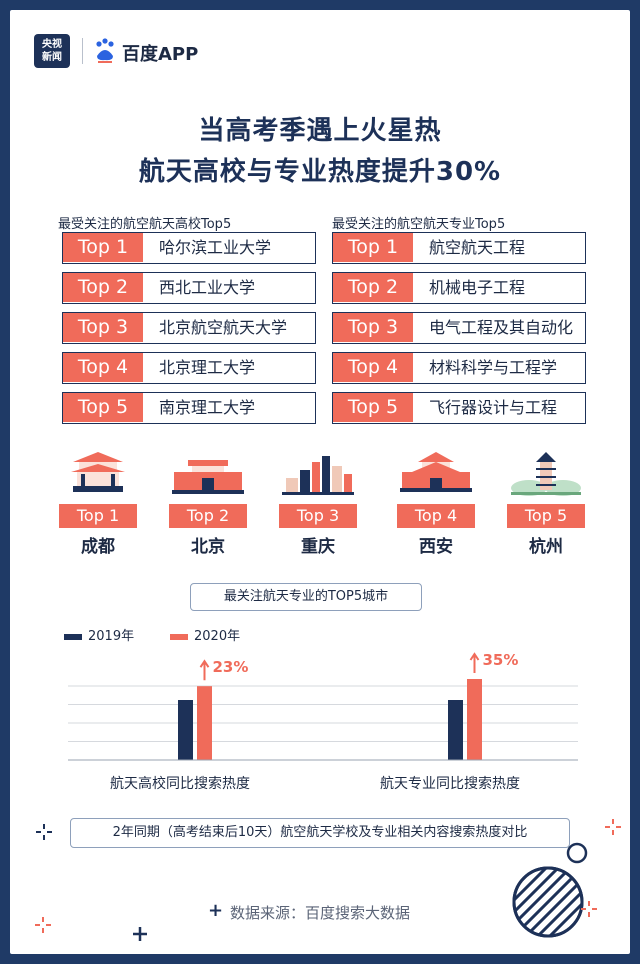 This screenshot has height=964, width=640. I want to click on city-name: 北京, so click(208, 547).